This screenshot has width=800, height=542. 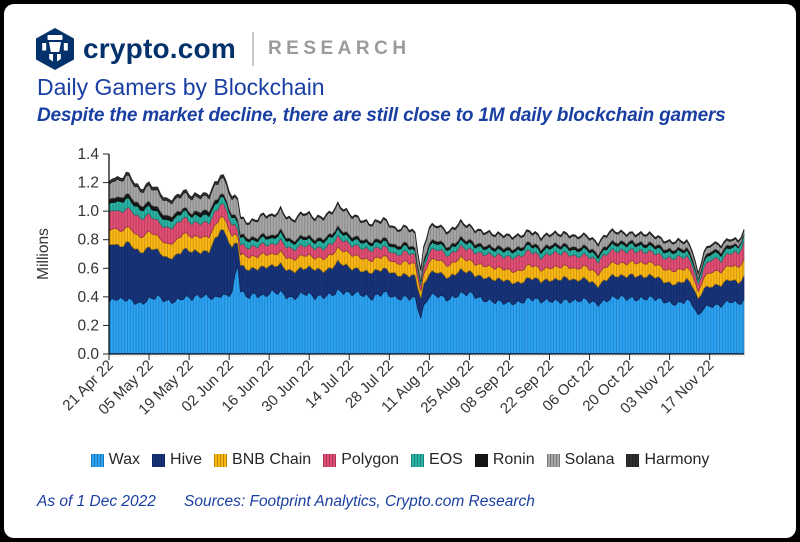 What do you see at coordinates (159, 460) in the screenshot?
I see `legend-swatch-hive` at bounding box center [159, 460].